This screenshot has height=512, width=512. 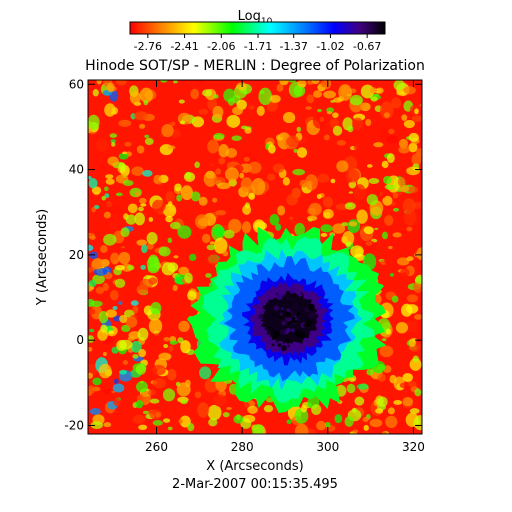 What do you see at coordinates (258, 46) in the screenshot?
I see `colorbar-tick-label: -1.71` at bounding box center [258, 46].